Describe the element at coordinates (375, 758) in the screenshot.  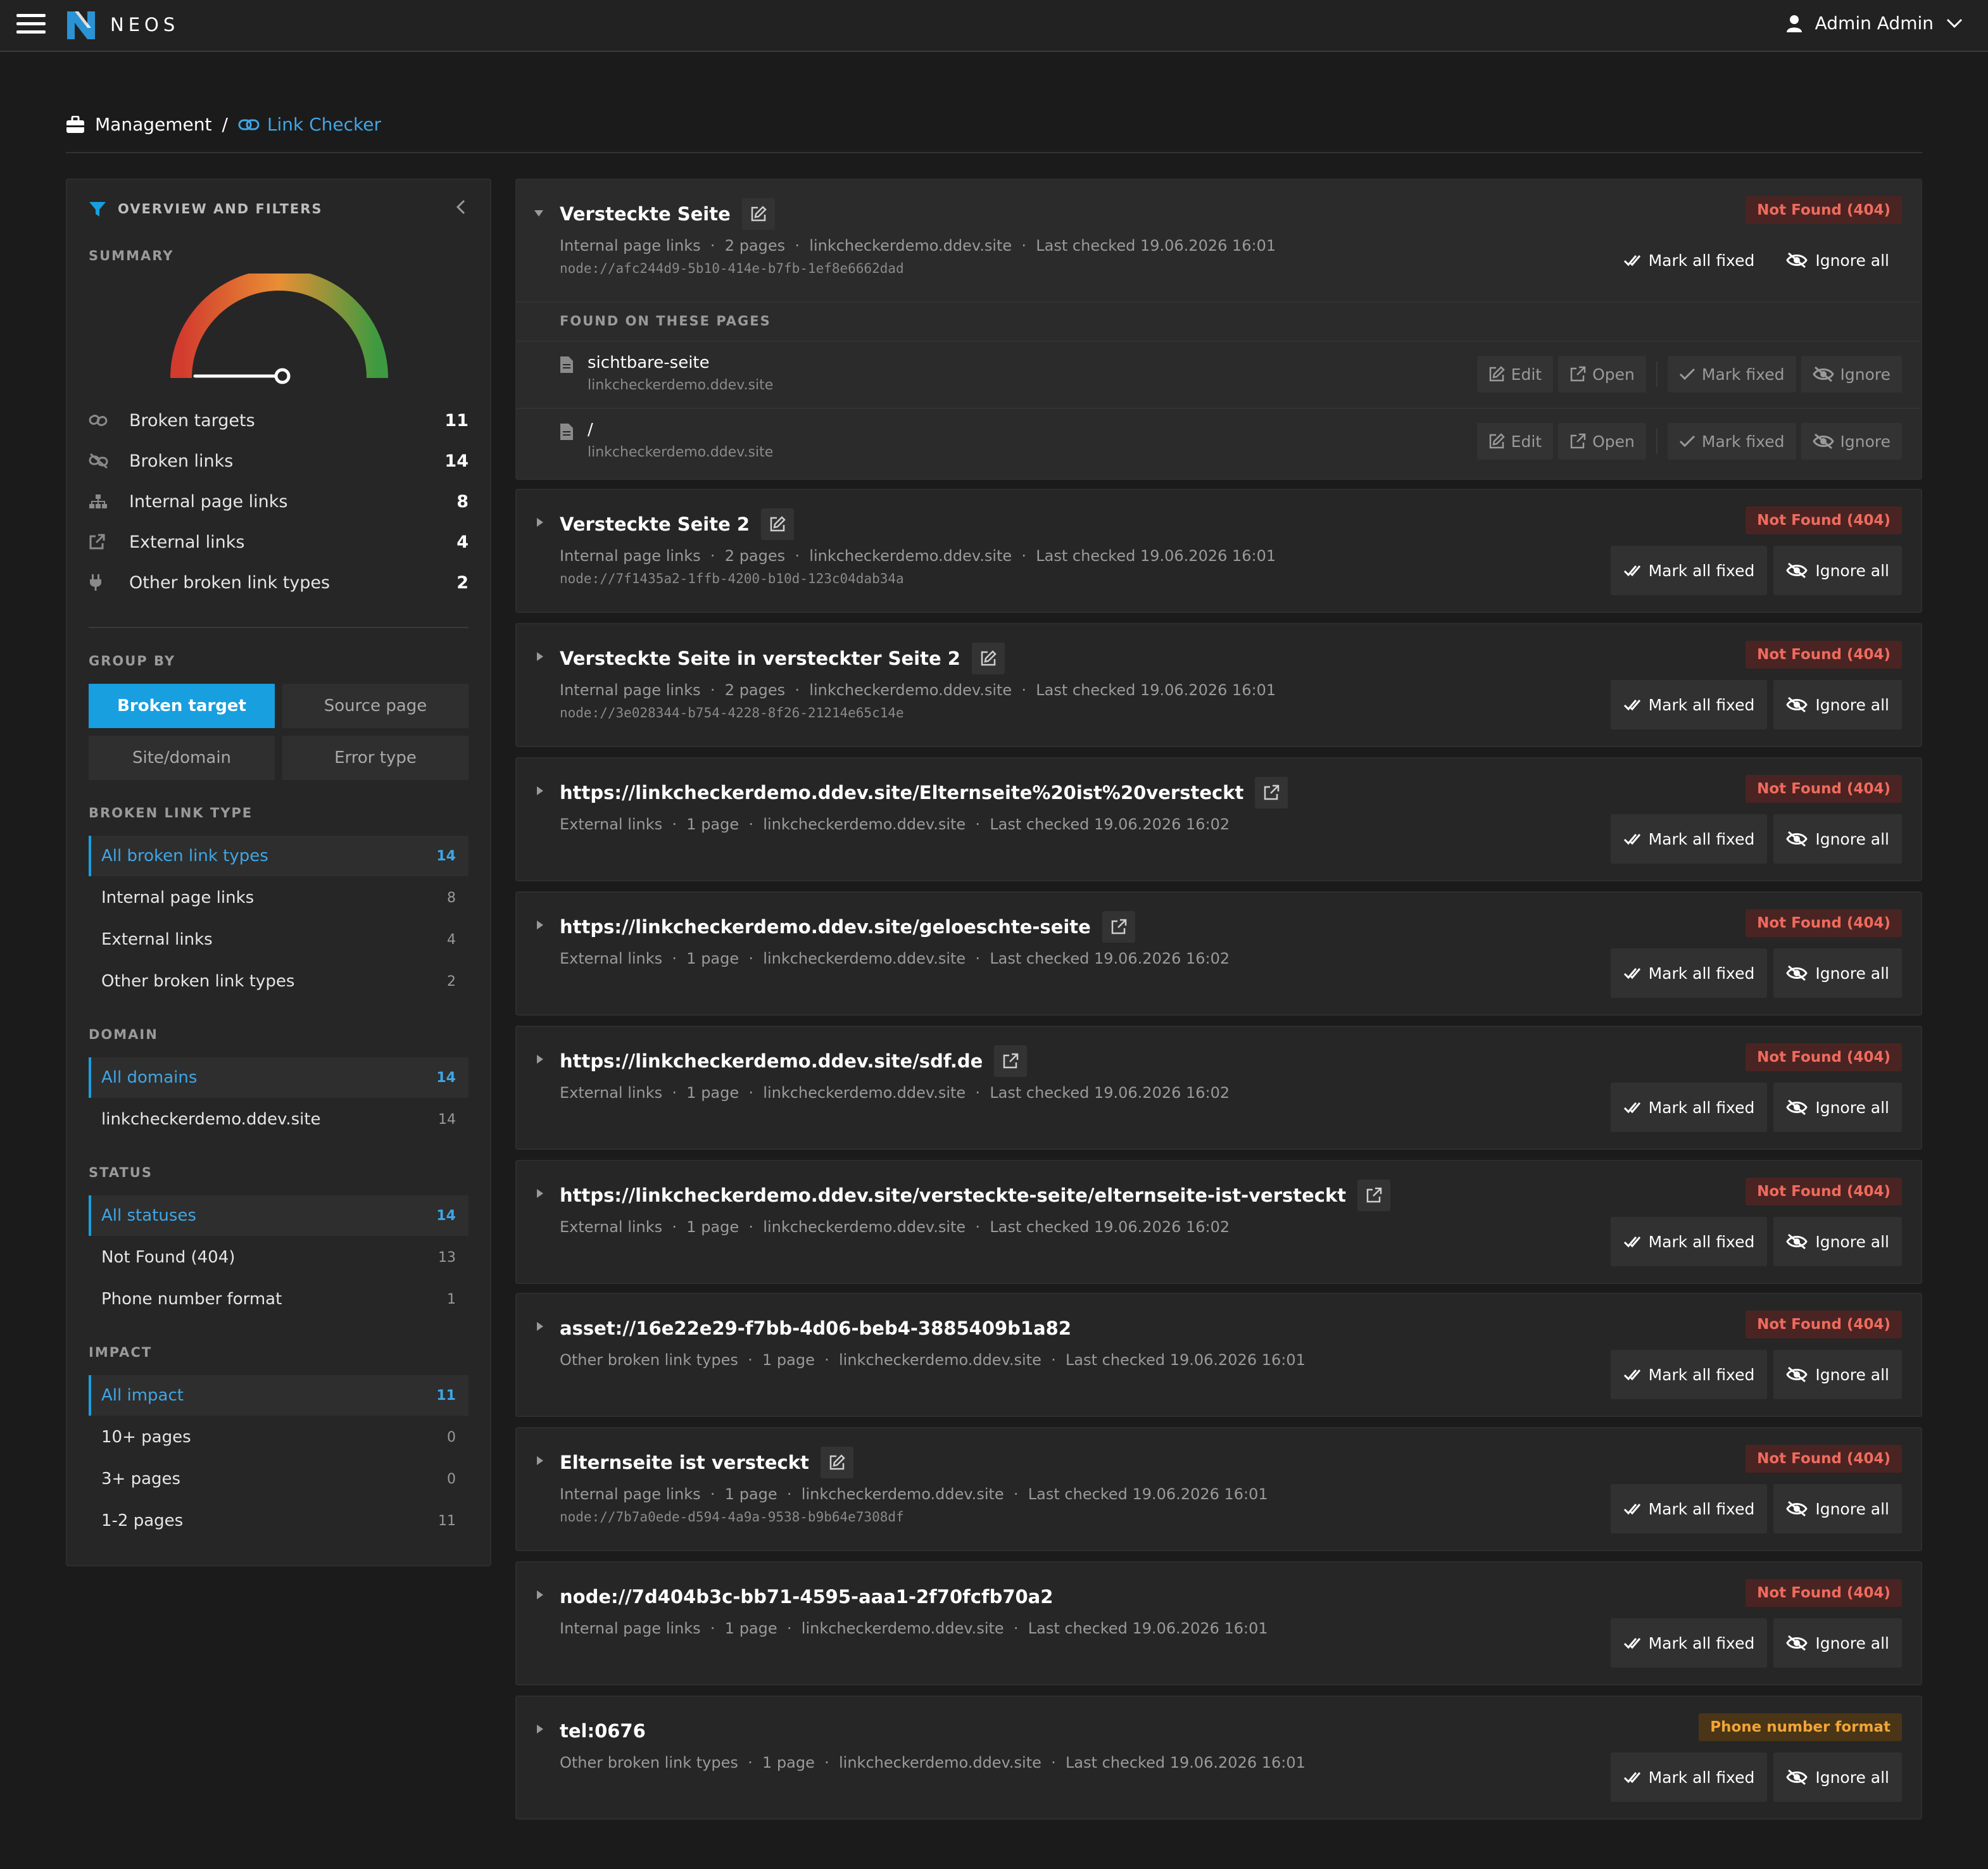
I see `group-by-error-type: Error type` at that location.